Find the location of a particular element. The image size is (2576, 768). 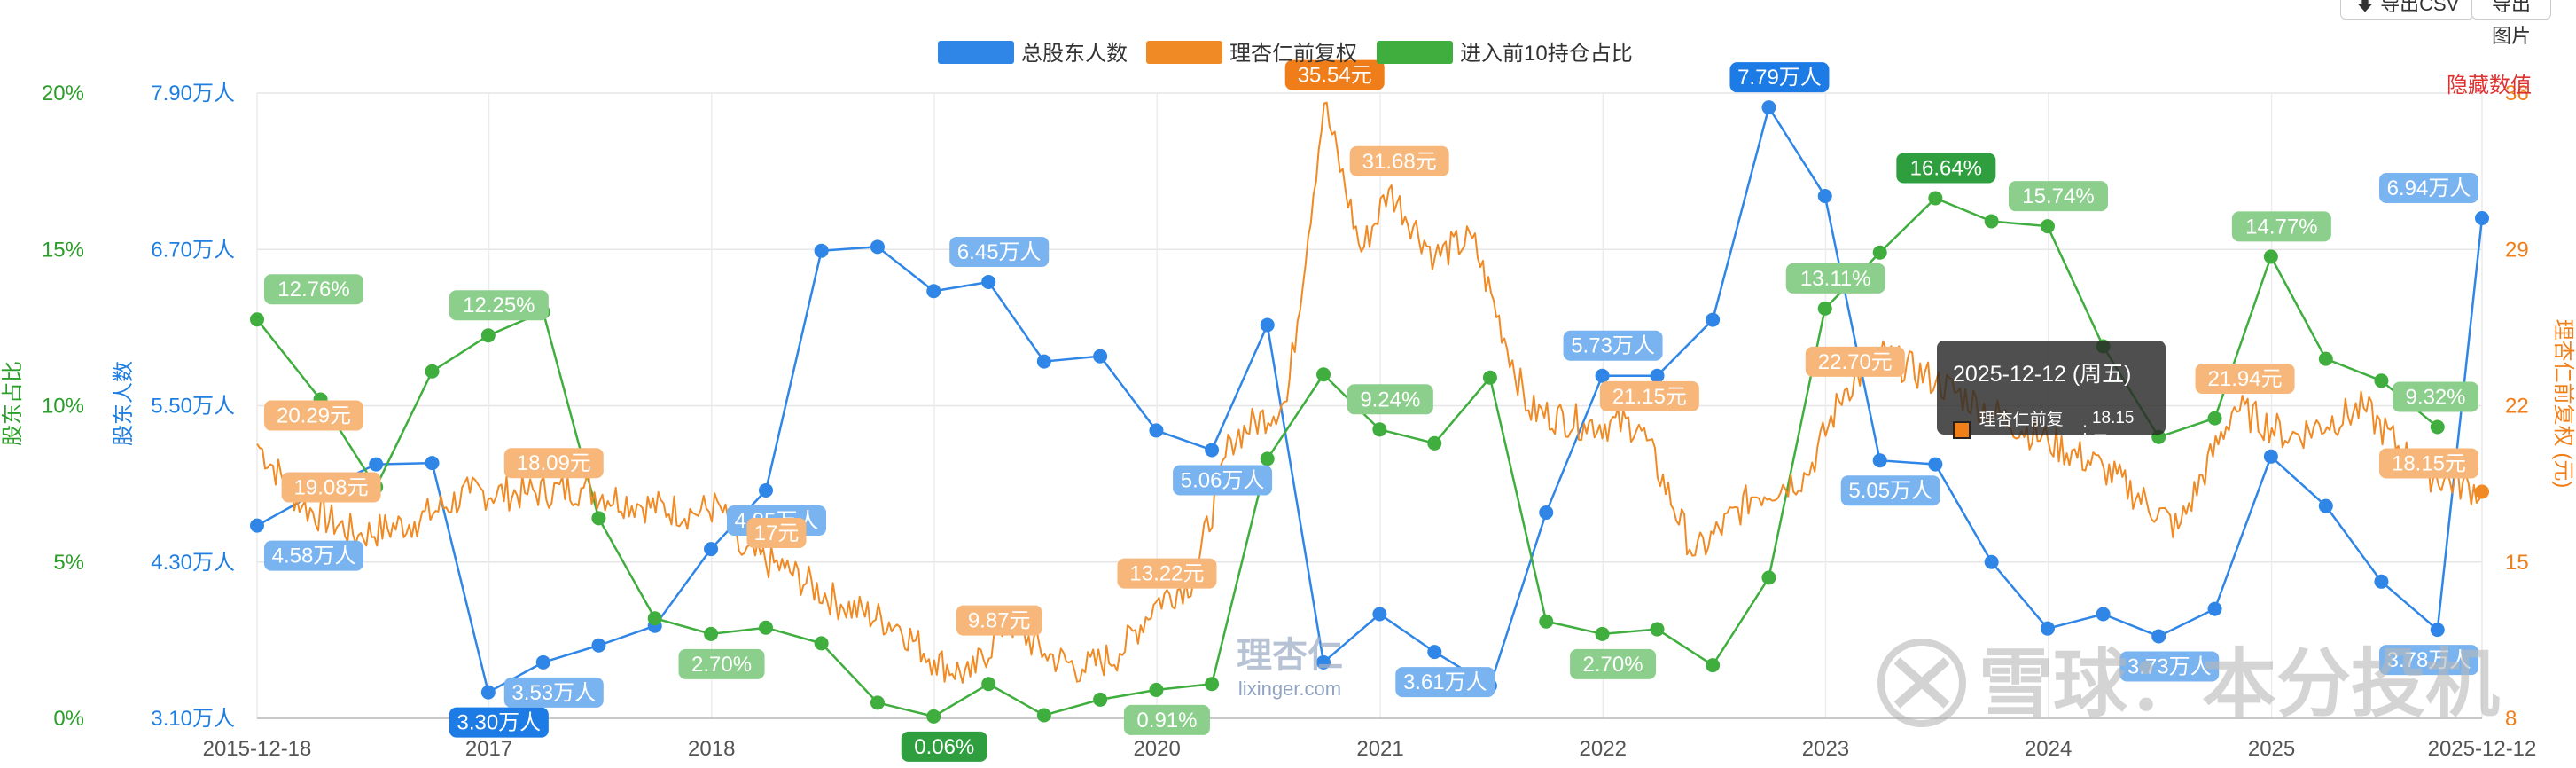

data-label-text: 15.74% is located at coordinates (2058, 196).